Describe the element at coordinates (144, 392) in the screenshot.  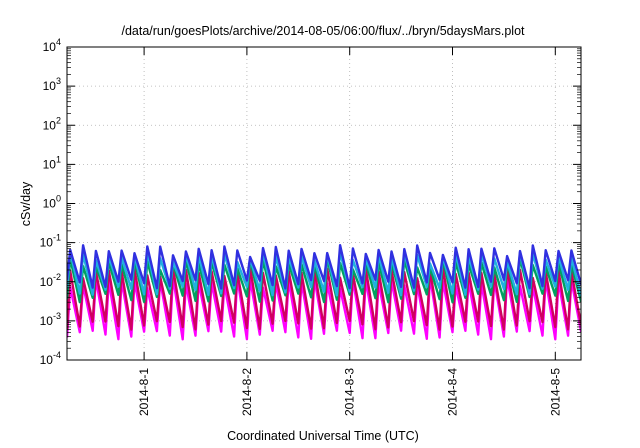
I see `x-tick-label: 2014-8-1` at that location.